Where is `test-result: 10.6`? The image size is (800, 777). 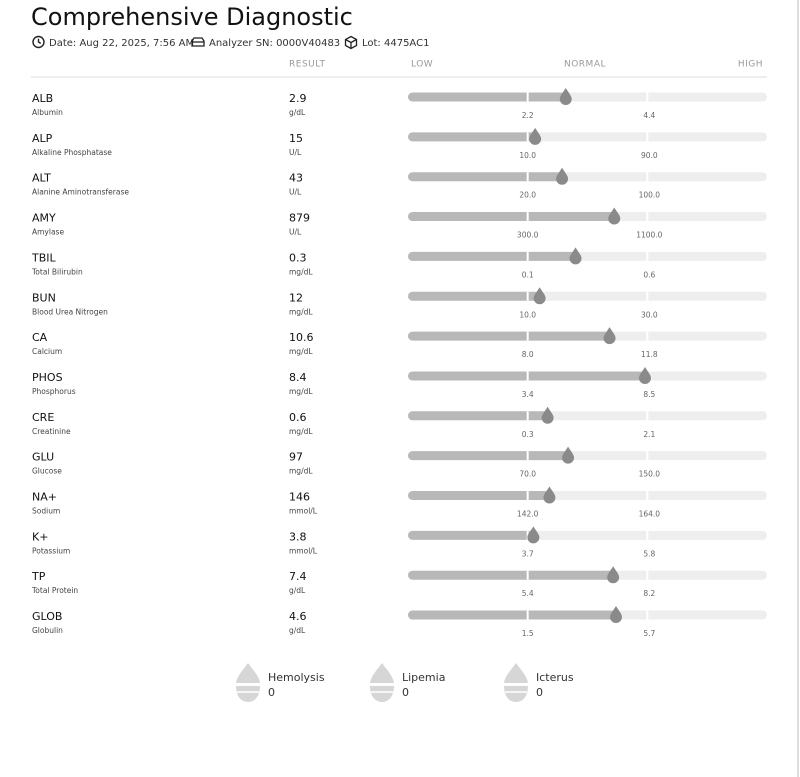
test-result: 10.6 is located at coordinates (301, 337).